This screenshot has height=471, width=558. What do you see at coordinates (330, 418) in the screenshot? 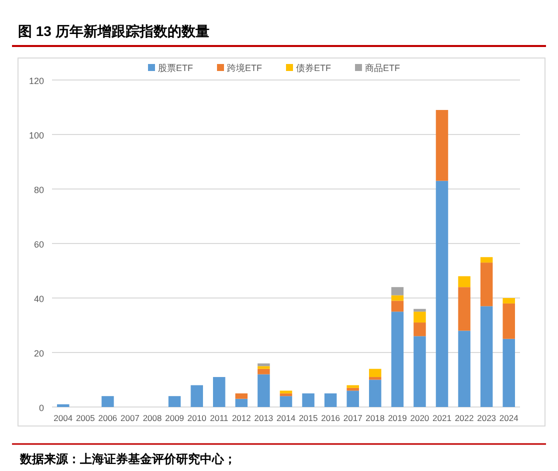
I see `x-tick-label: 2016` at bounding box center [330, 418].